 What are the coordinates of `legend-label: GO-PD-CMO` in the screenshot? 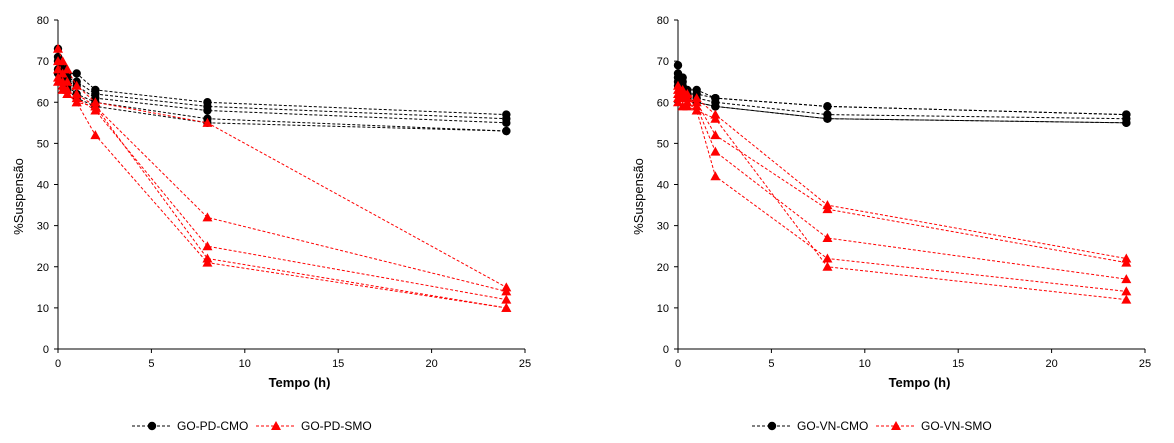 It's located at (212, 426).